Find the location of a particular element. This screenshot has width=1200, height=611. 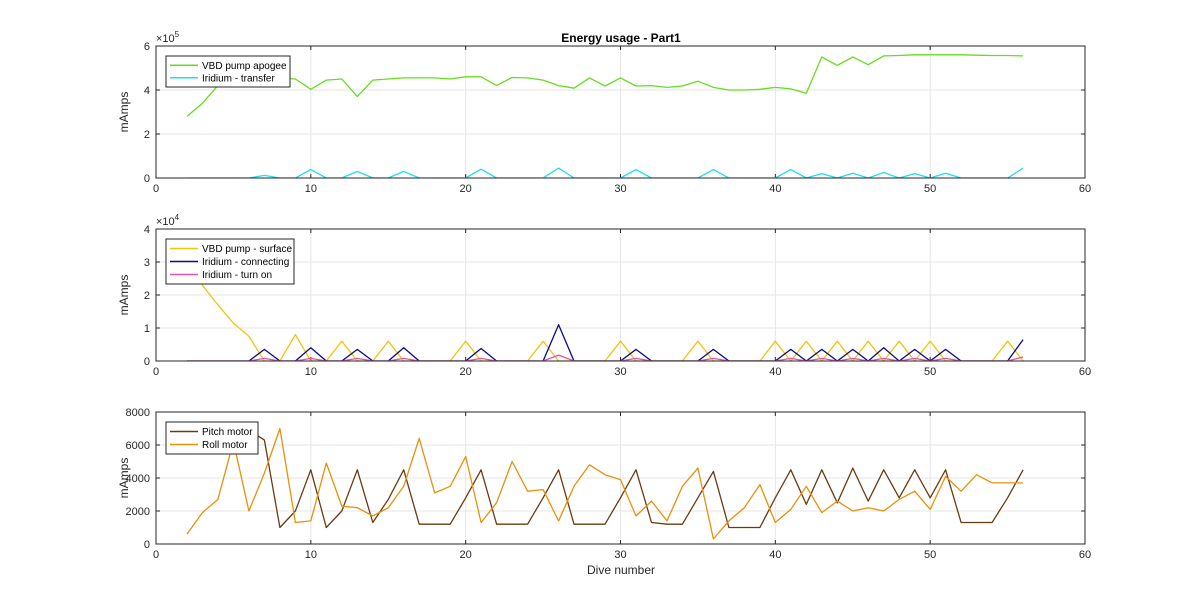

figure-title: Energy usage - Part1 is located at coordinates (621, 38).